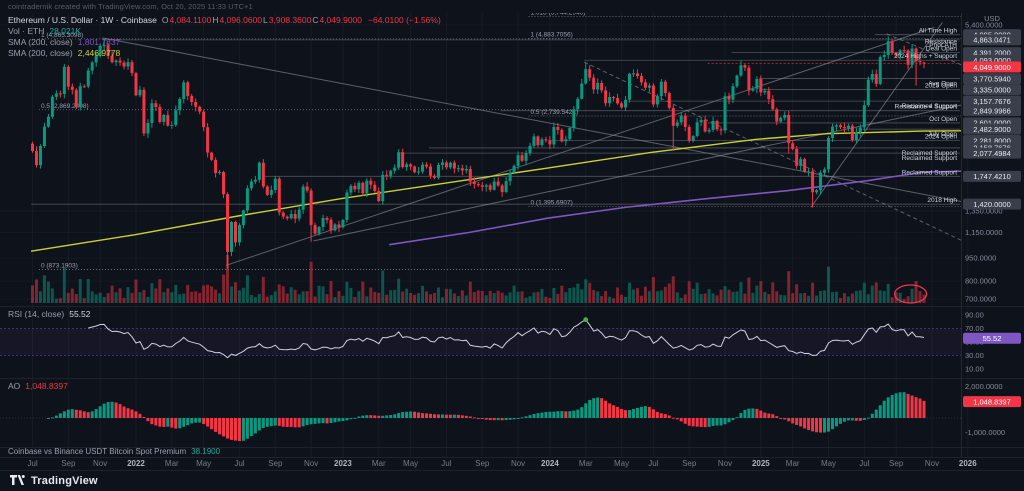 Image resolution: width=1024 pixels, height=491 pixels. Describe the element at coordinates (984, 24) in the screenshot. I see `svg-text: 5,400.0000` at that location.